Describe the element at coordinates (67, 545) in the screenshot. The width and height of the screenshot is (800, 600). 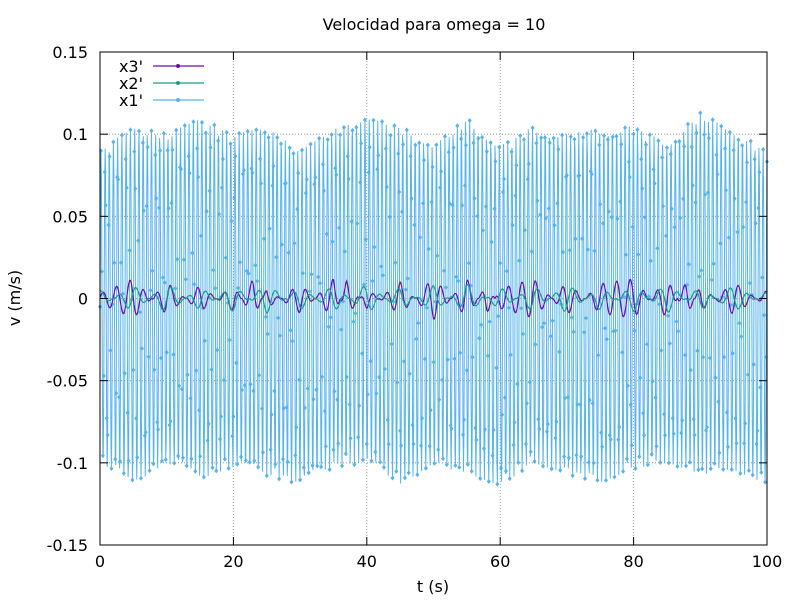
I see `y-tick-label: -0.15` at that location.